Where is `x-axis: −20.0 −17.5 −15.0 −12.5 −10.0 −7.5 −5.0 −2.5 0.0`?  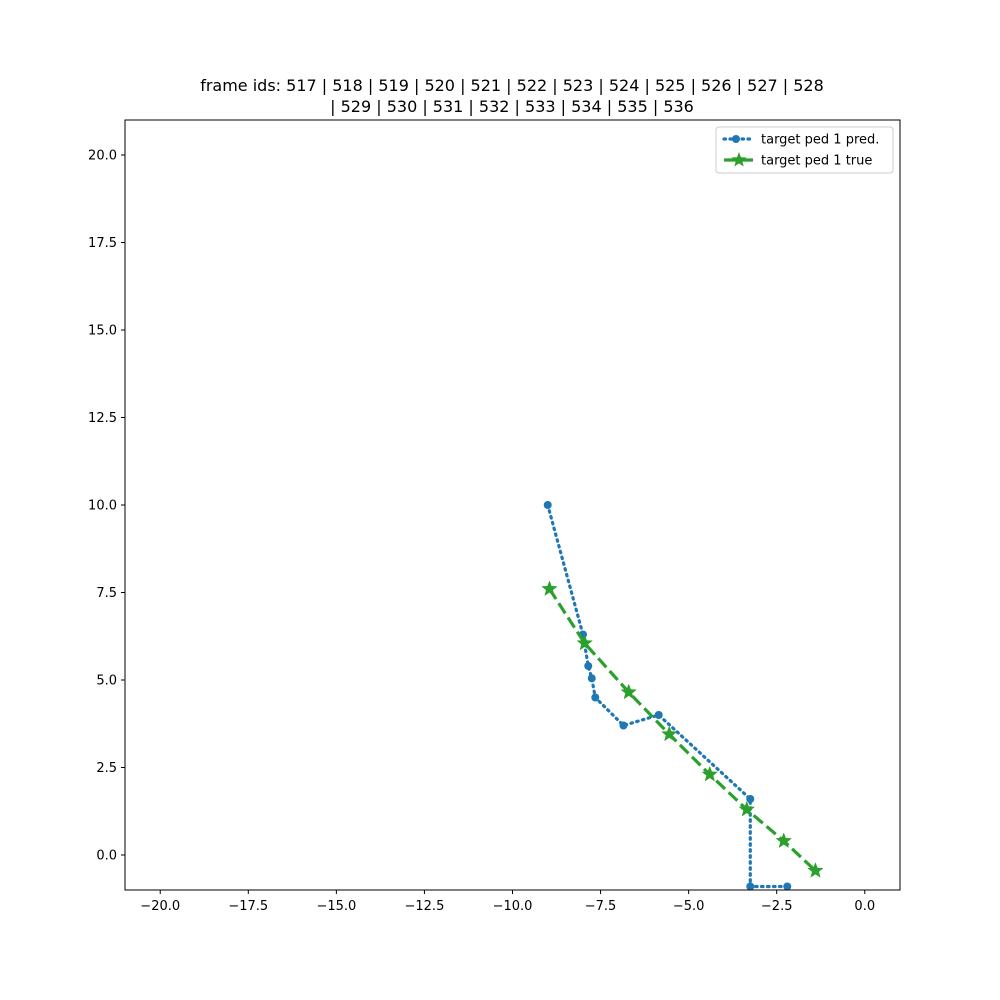 x-axis: −20.0 −17.5 −15.0 −12.5 −10.0 −7.5 −5.0 −2.5 0.0 is located at coordinates (507, 902).